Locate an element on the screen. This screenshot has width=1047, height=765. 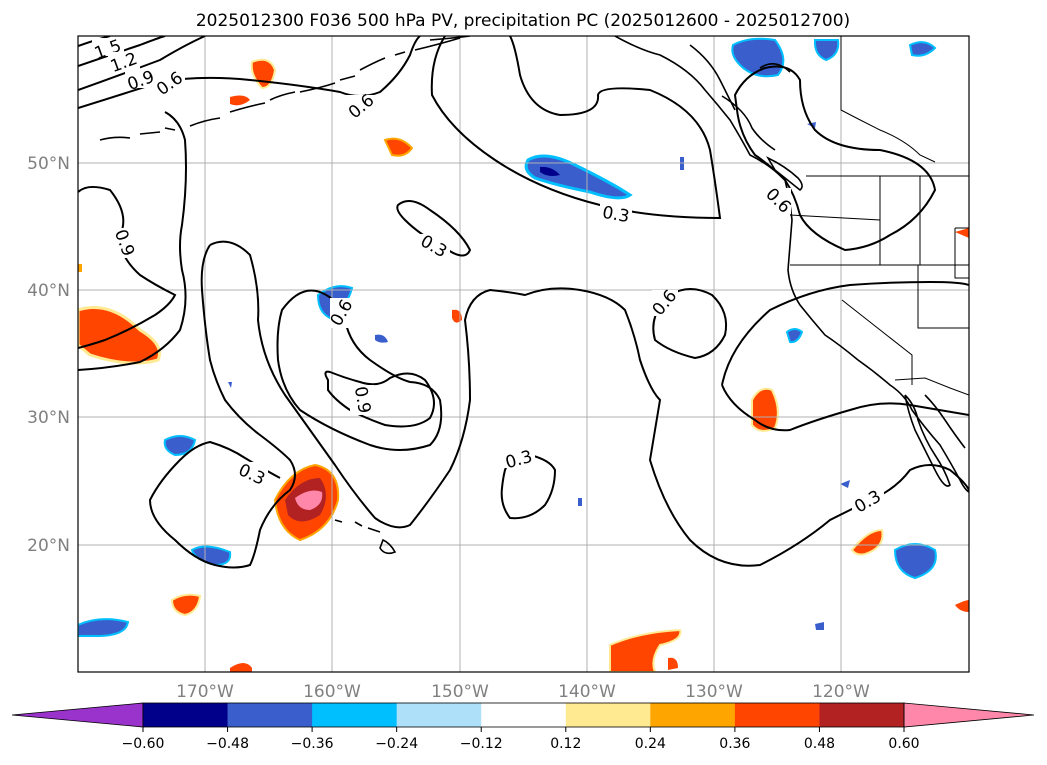
colorbar-tick-label: 0.48 is located at coordinates (819, 744).